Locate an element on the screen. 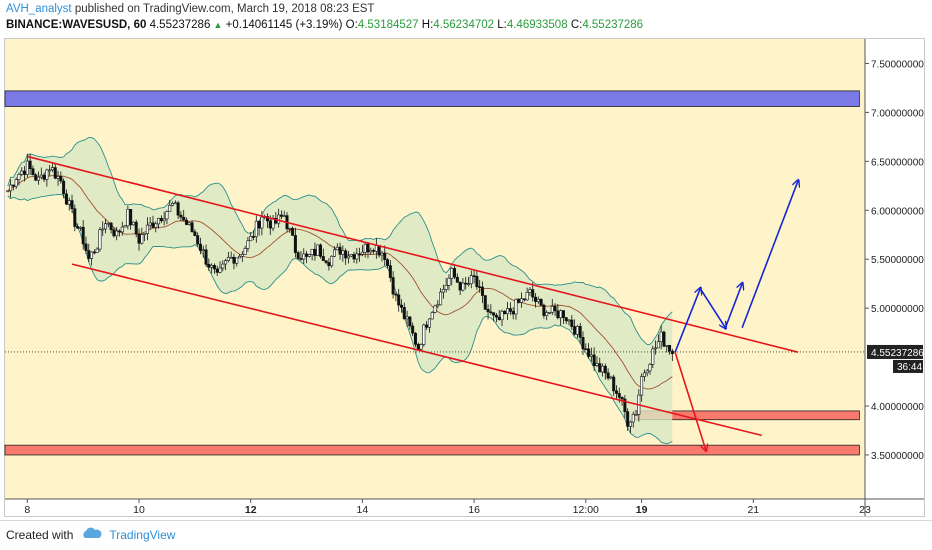 The width and height of the screenshot is (932, 550). x-tick-label: 14 is located at coordinates (363, 510).